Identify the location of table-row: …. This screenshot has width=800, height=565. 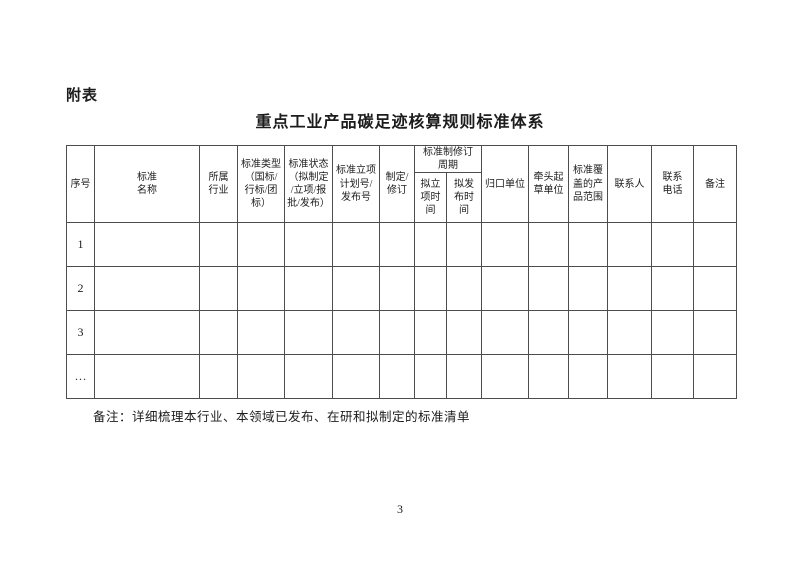
(401, 377).